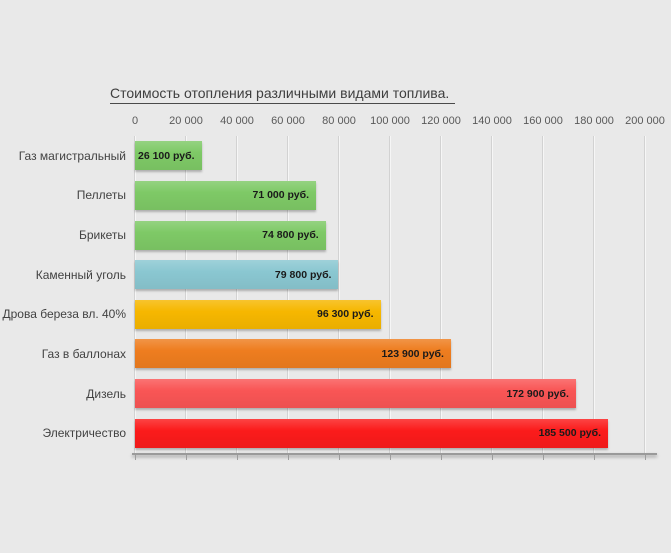 This screenshot has height=553, width=671. I want to click on bar: 172 900 руб., so click(355, 394).